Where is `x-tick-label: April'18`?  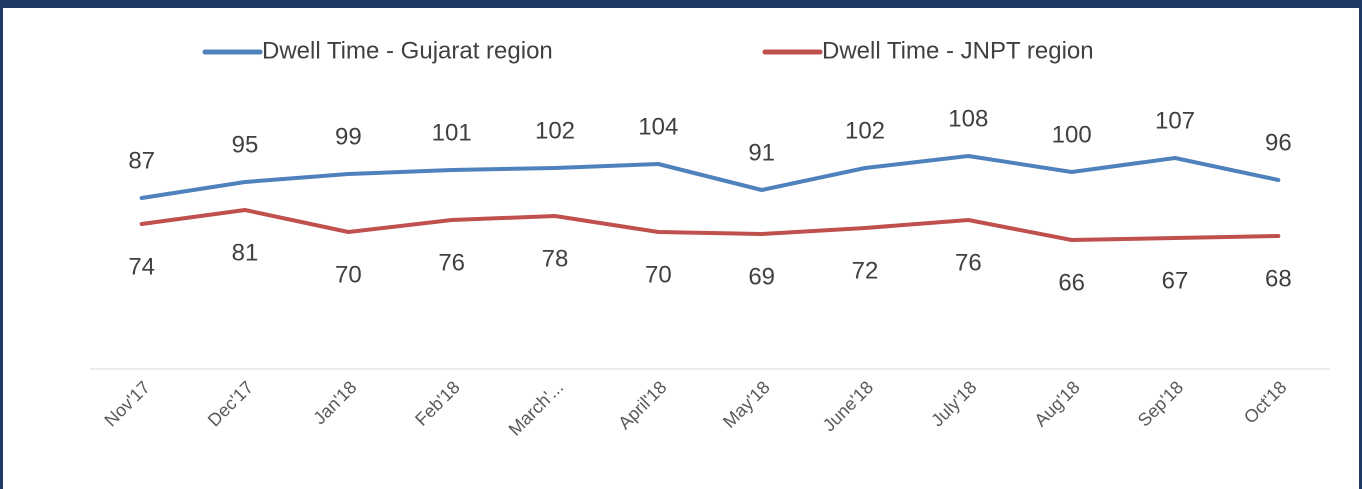 x-tick-label: April'18 is located at coordinates (642, 405).